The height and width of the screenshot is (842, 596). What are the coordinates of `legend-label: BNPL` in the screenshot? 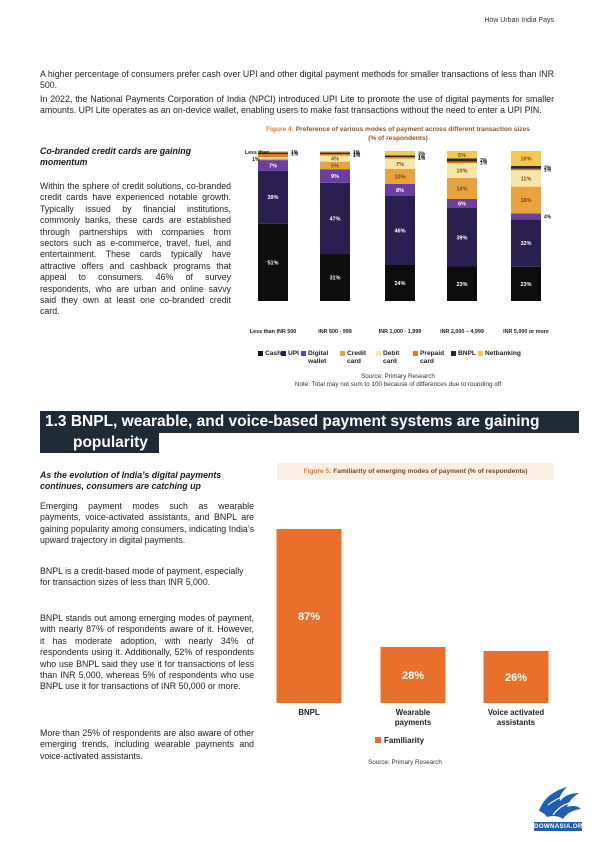 It's located at (467, 353).